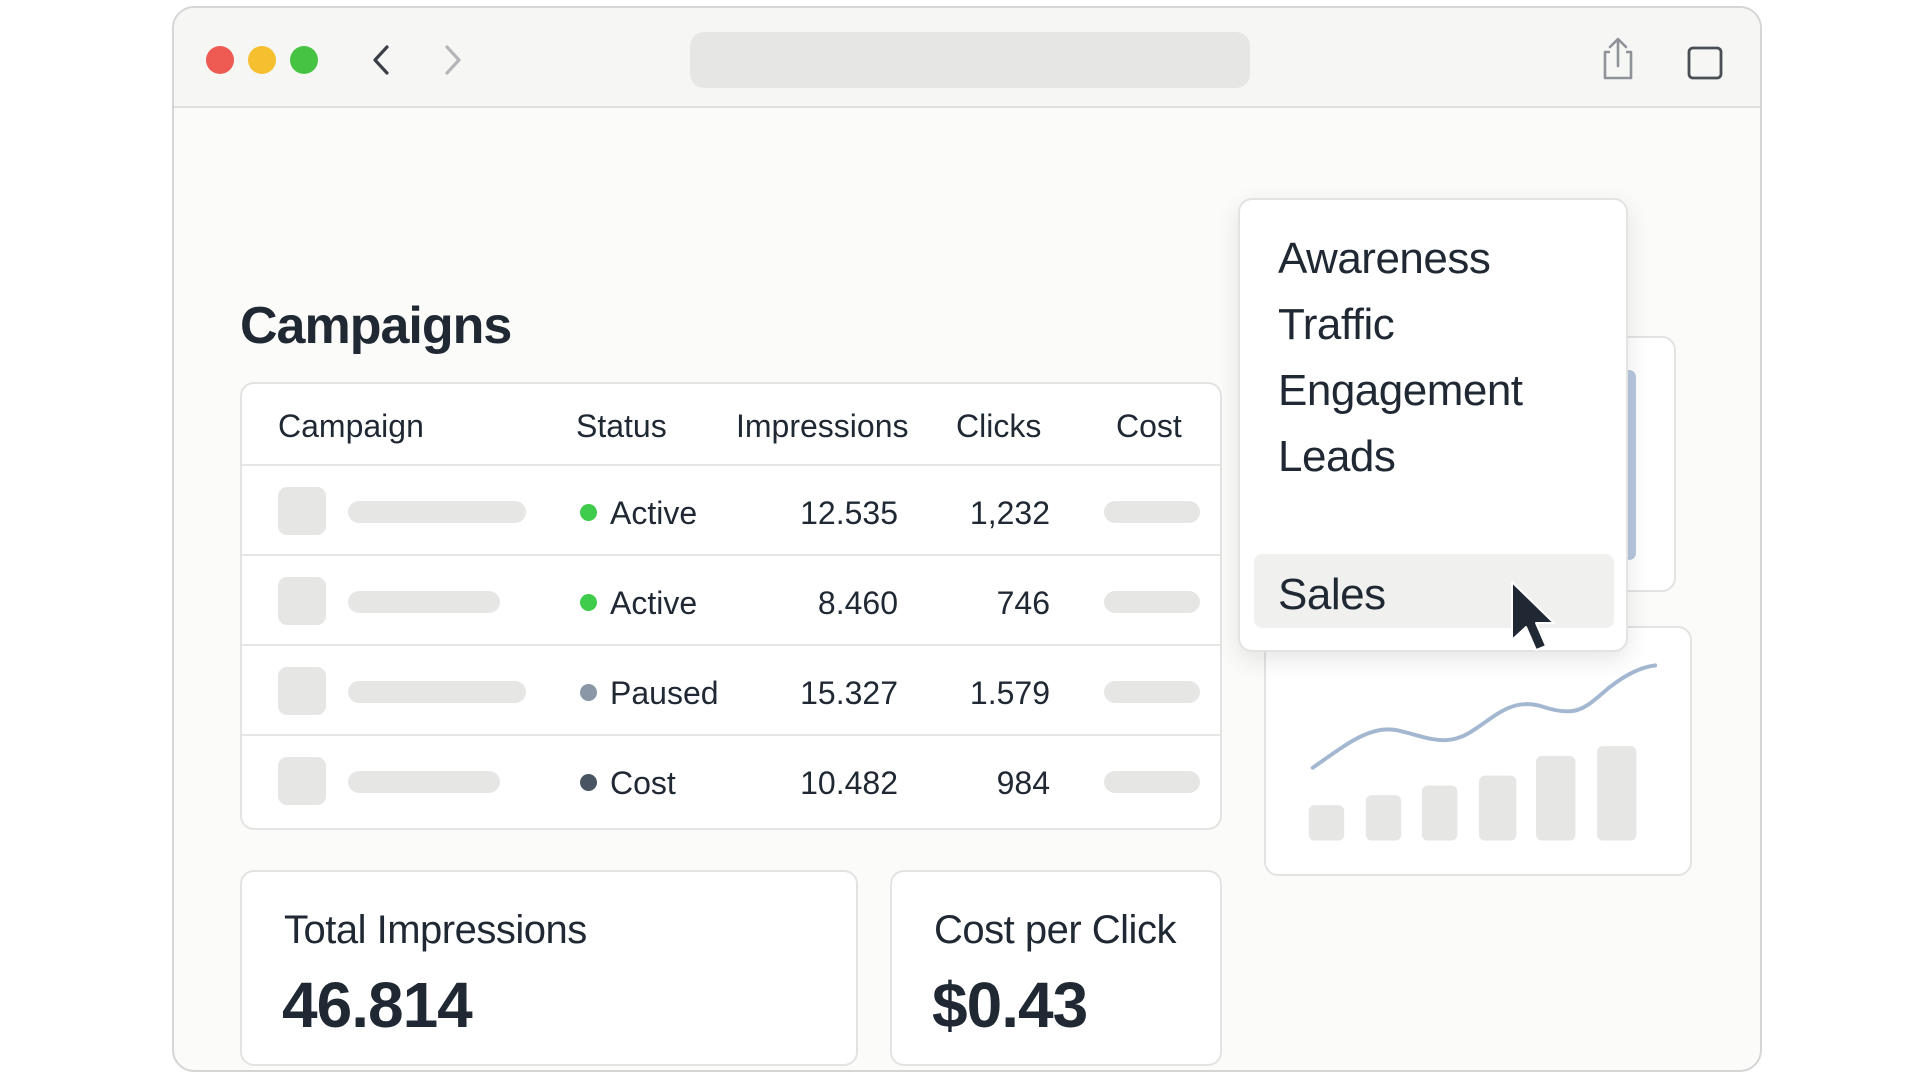 Image resolution: width=1920 pixels, height=1080 pixels. I want to click on column-header-impressions: Impressions, so click(822, 426).